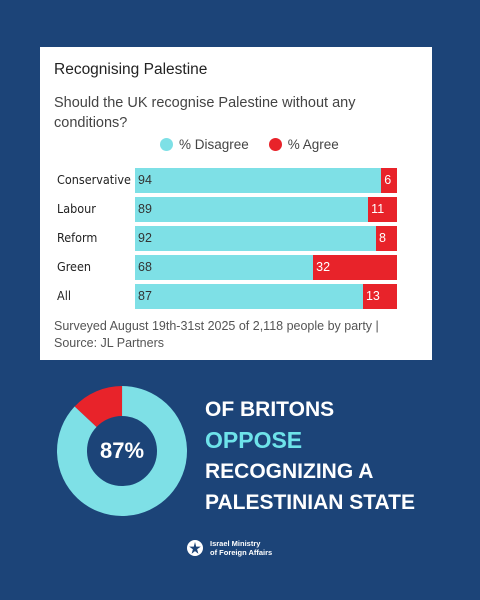 This screenshot has height=600, width=480. I want to click on footer-branding: Israel Ministry of Foreign Affairs, so click(229, 548).